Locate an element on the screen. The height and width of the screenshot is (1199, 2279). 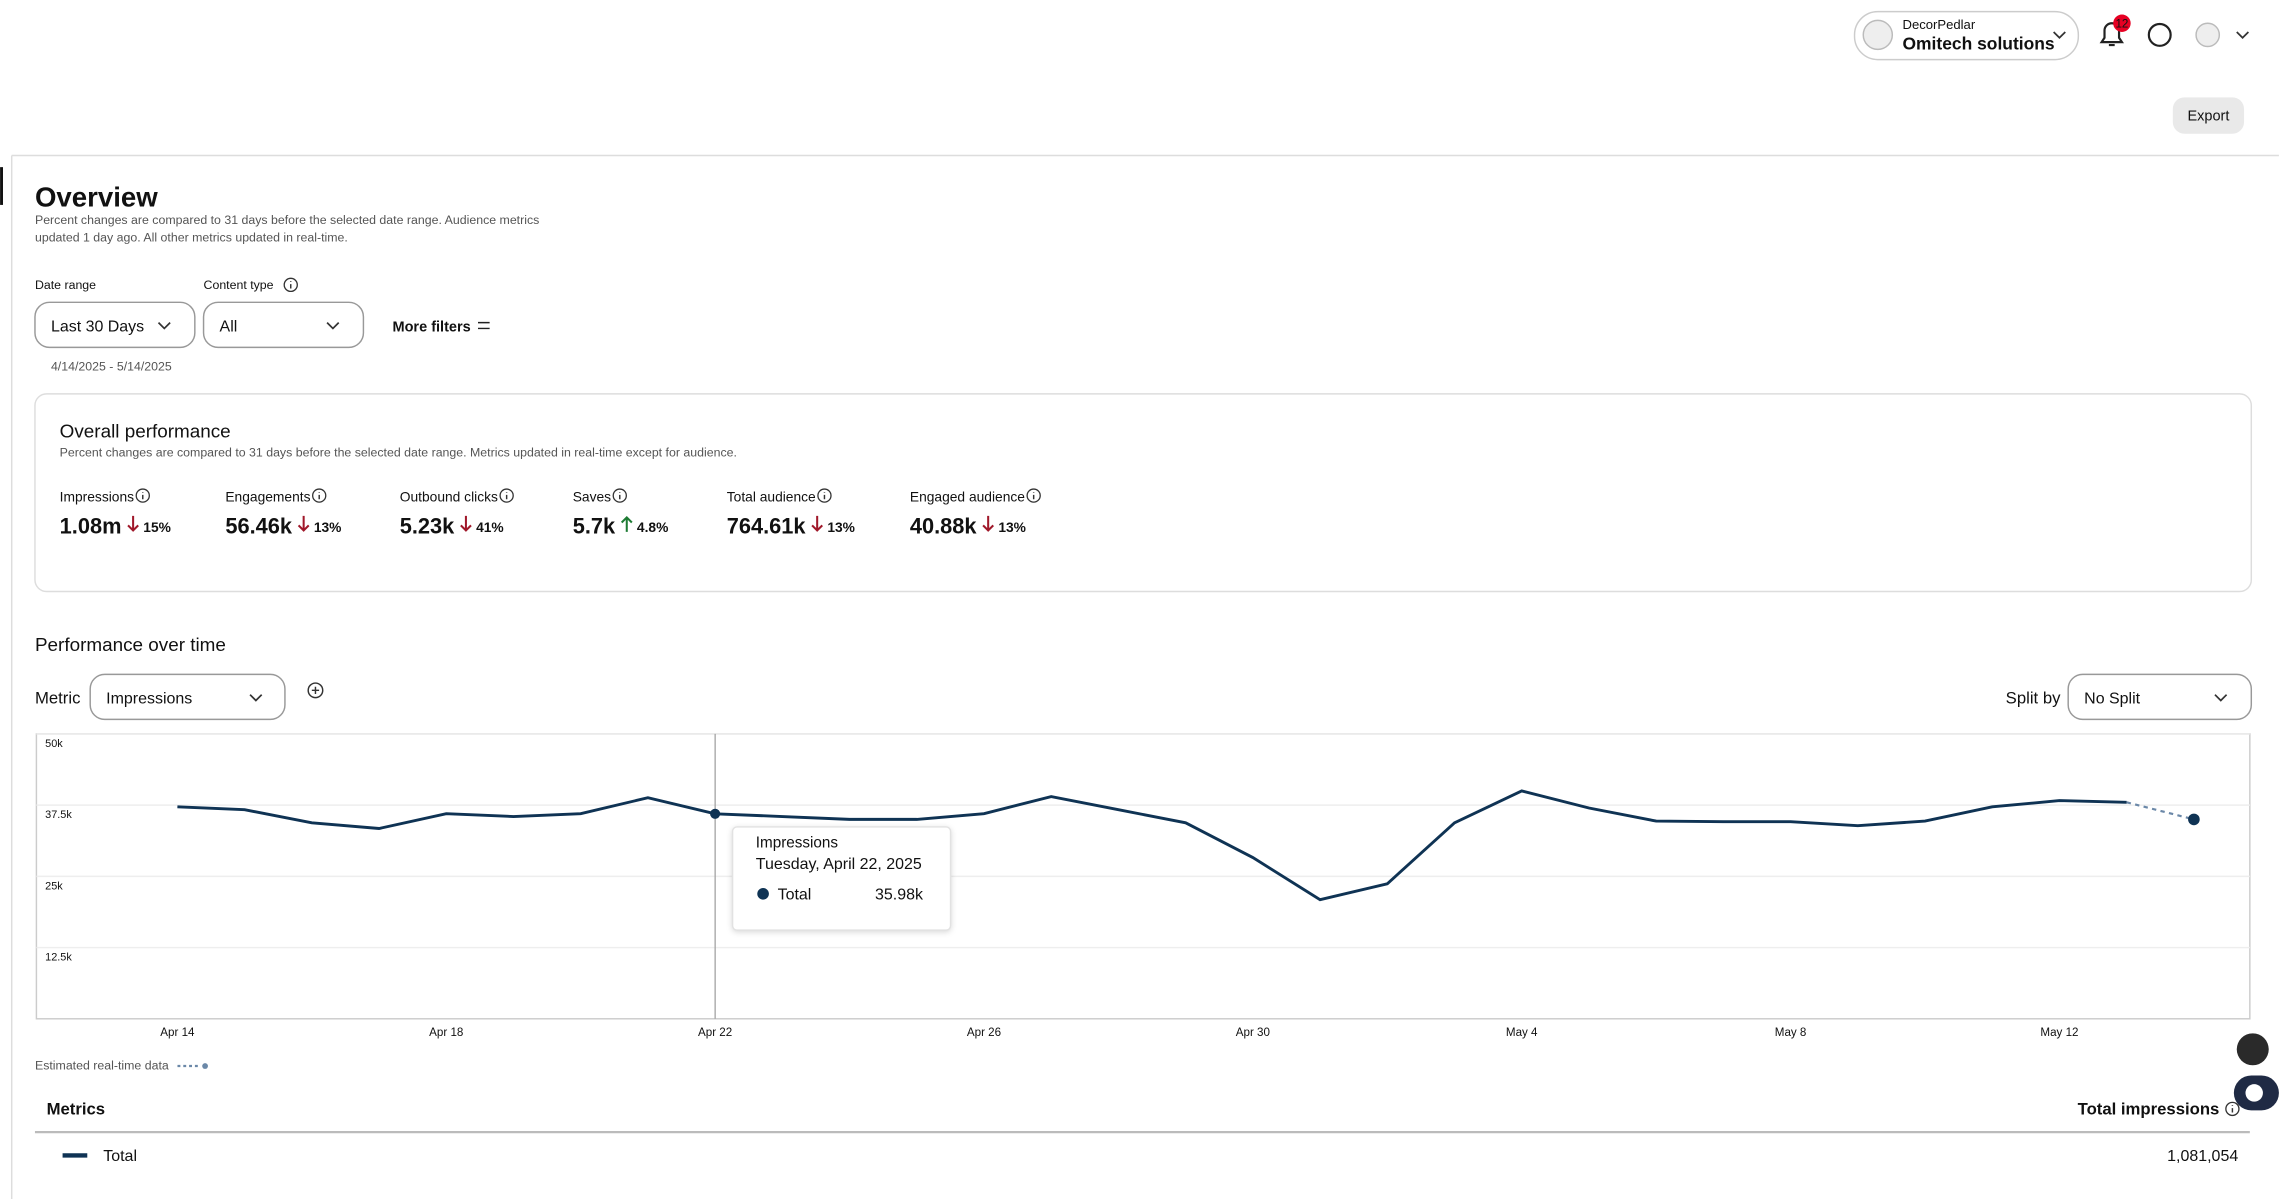
notification-badge is located at coordinates (2122, 23).